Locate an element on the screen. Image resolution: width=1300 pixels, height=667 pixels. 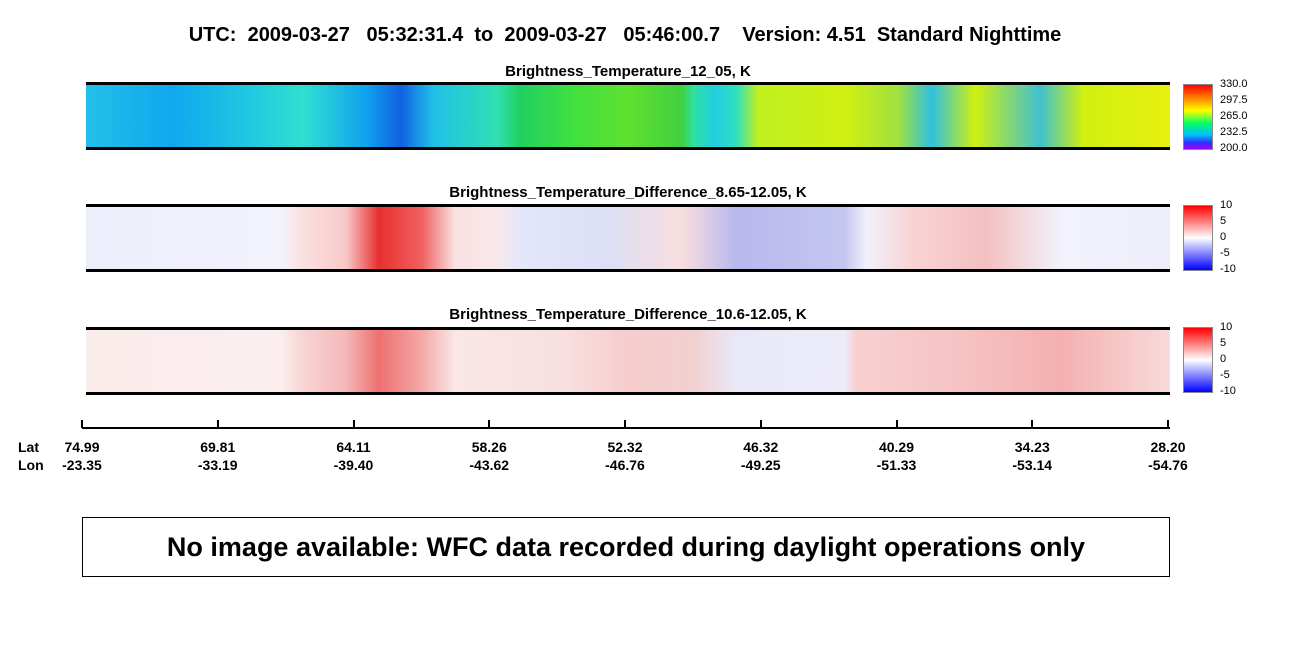
lon-label: -49.25 is located at coordinates (760, 465).